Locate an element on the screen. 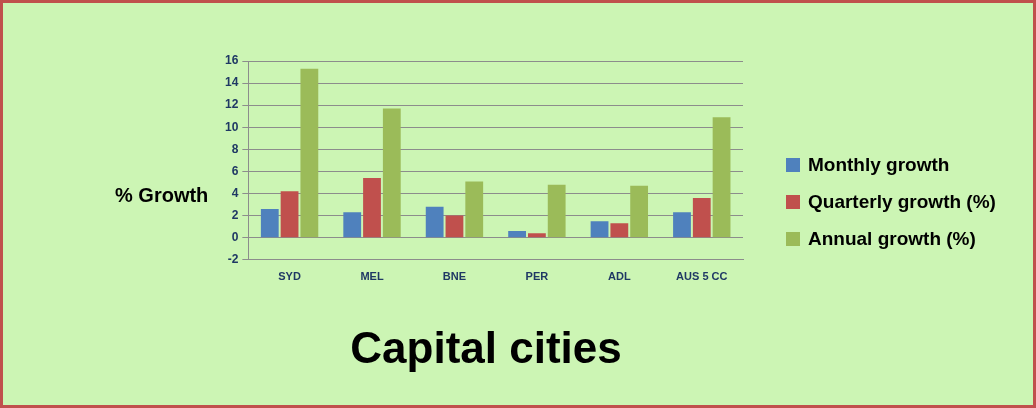  y-tick-label: 4 is located at coordinates (235, 192).